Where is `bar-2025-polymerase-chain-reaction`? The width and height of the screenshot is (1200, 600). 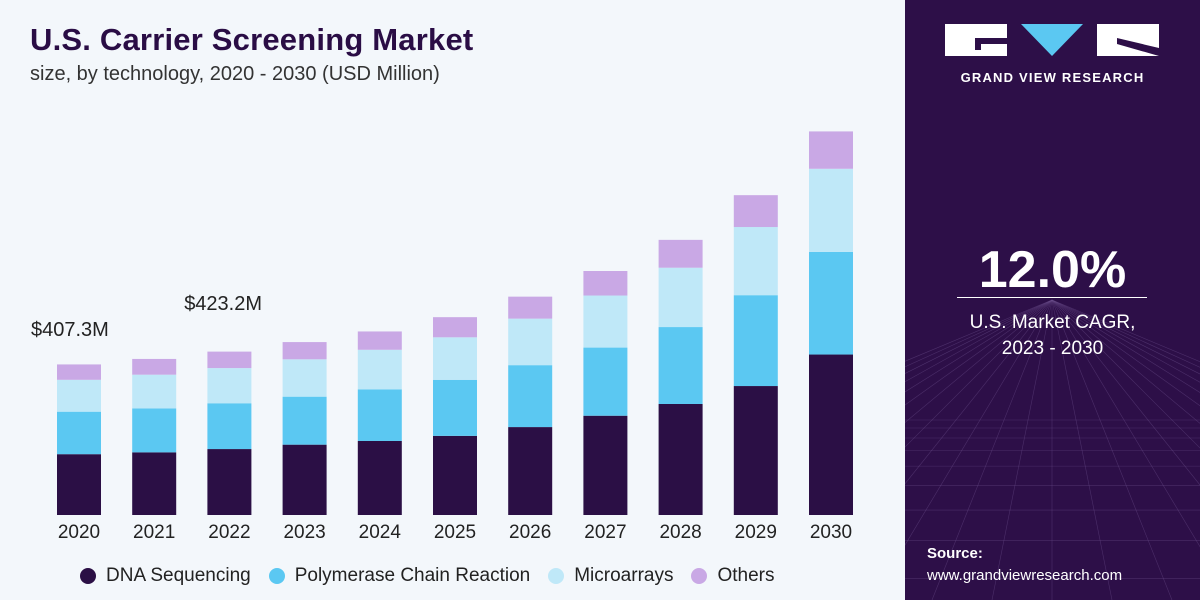
bar-2025-polymerase-chain-reaction is located at coordinates (455, 407).